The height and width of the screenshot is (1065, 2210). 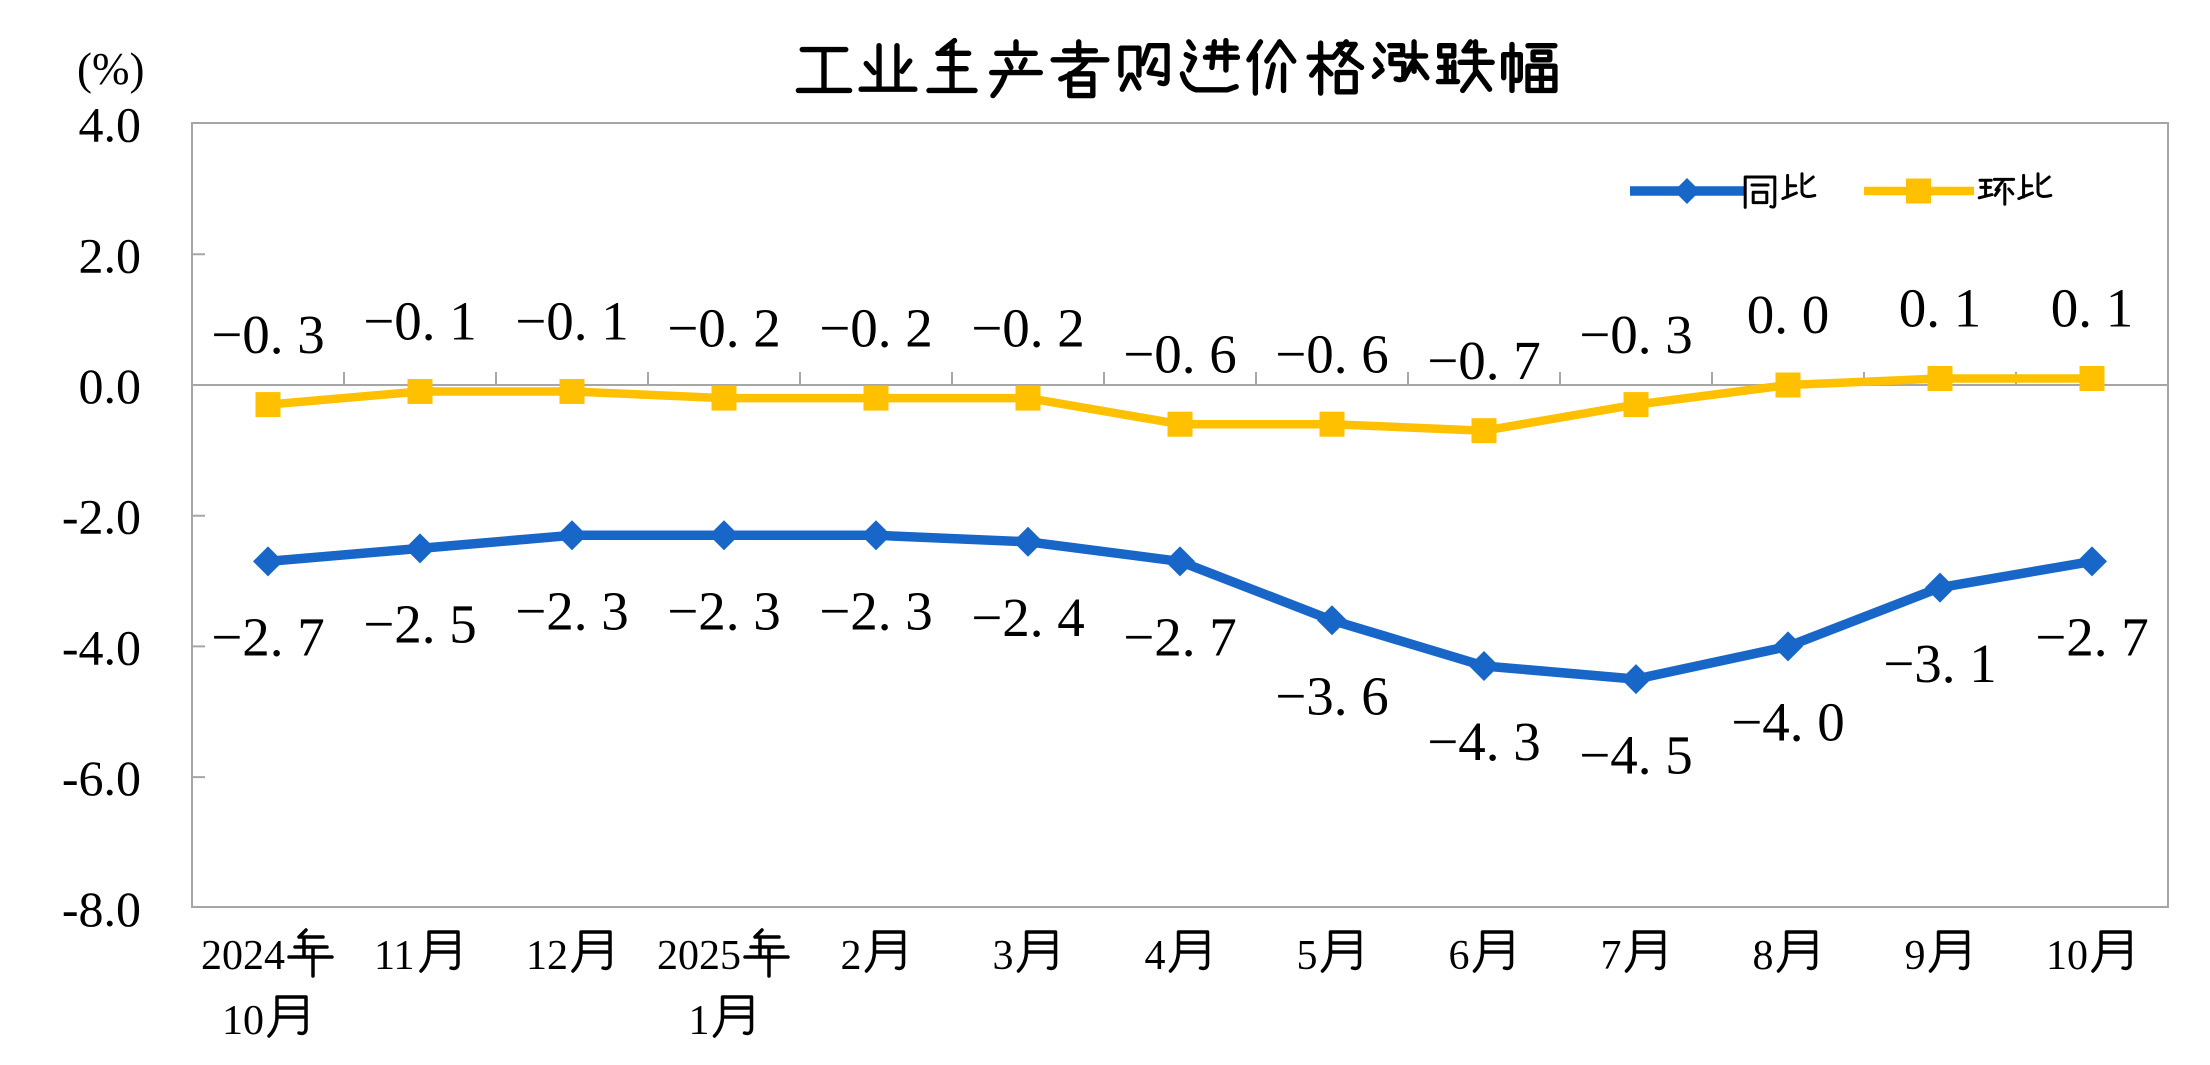 What do you see at coordinates (1763, 956) in the screenshot?
I see `svg-text: 8` at bounding box center [1763, 956].